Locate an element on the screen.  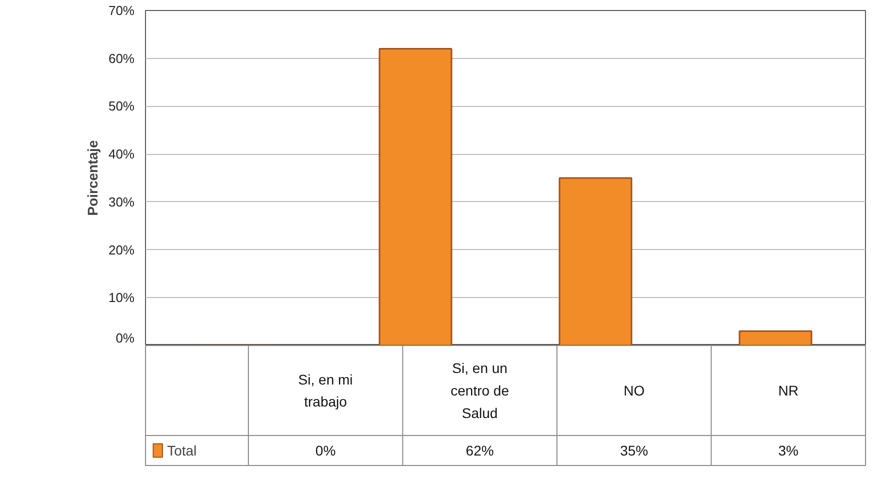
x-tick-label: Si, en un centro de Salud is located at coordinates (480, 390).